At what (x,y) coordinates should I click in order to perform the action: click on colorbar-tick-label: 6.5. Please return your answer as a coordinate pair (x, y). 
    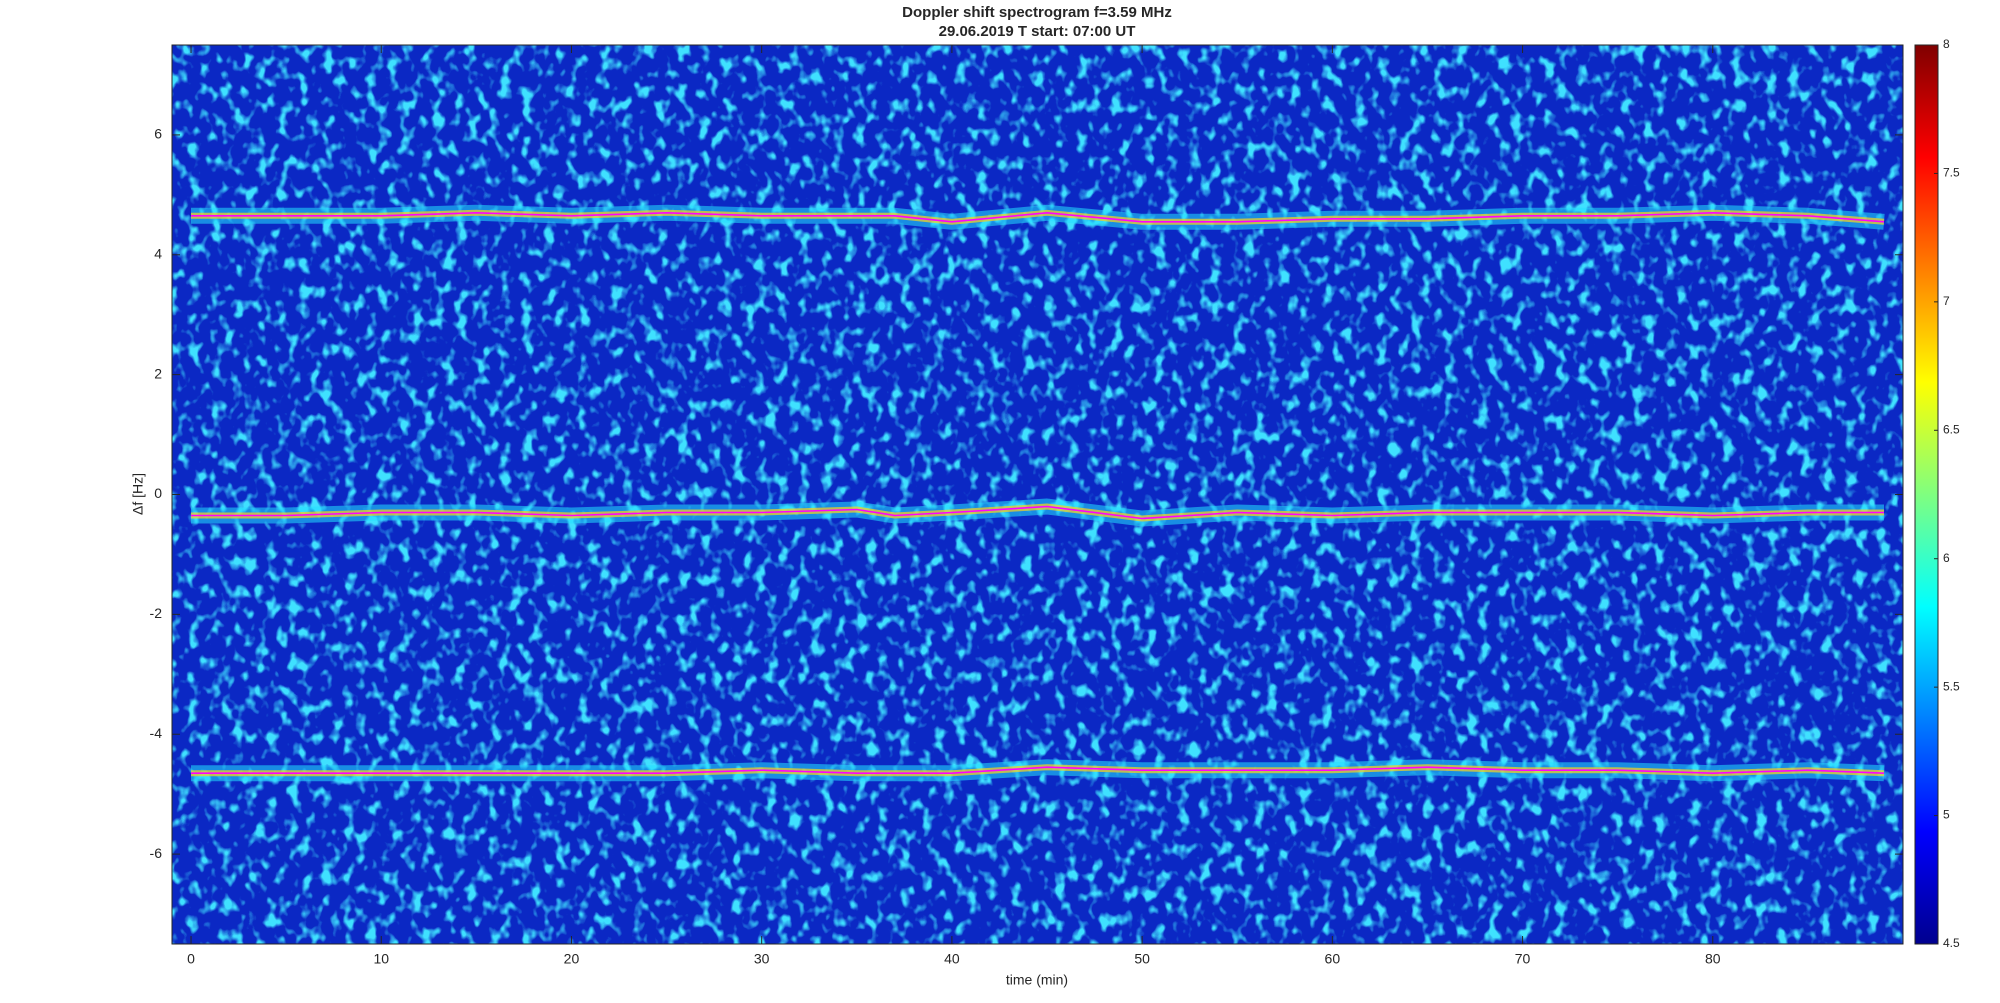
    Looking at the image, I should click on (1951, 429).